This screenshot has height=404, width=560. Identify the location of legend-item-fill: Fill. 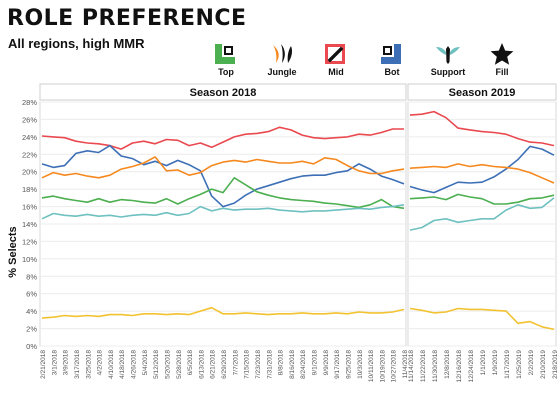
(502, 59).